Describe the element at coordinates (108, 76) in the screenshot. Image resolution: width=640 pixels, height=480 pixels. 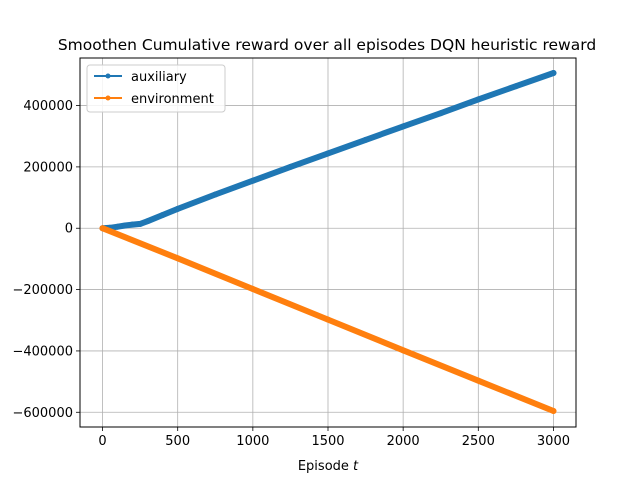
I see `legend-marker-auxiliary` at that location.